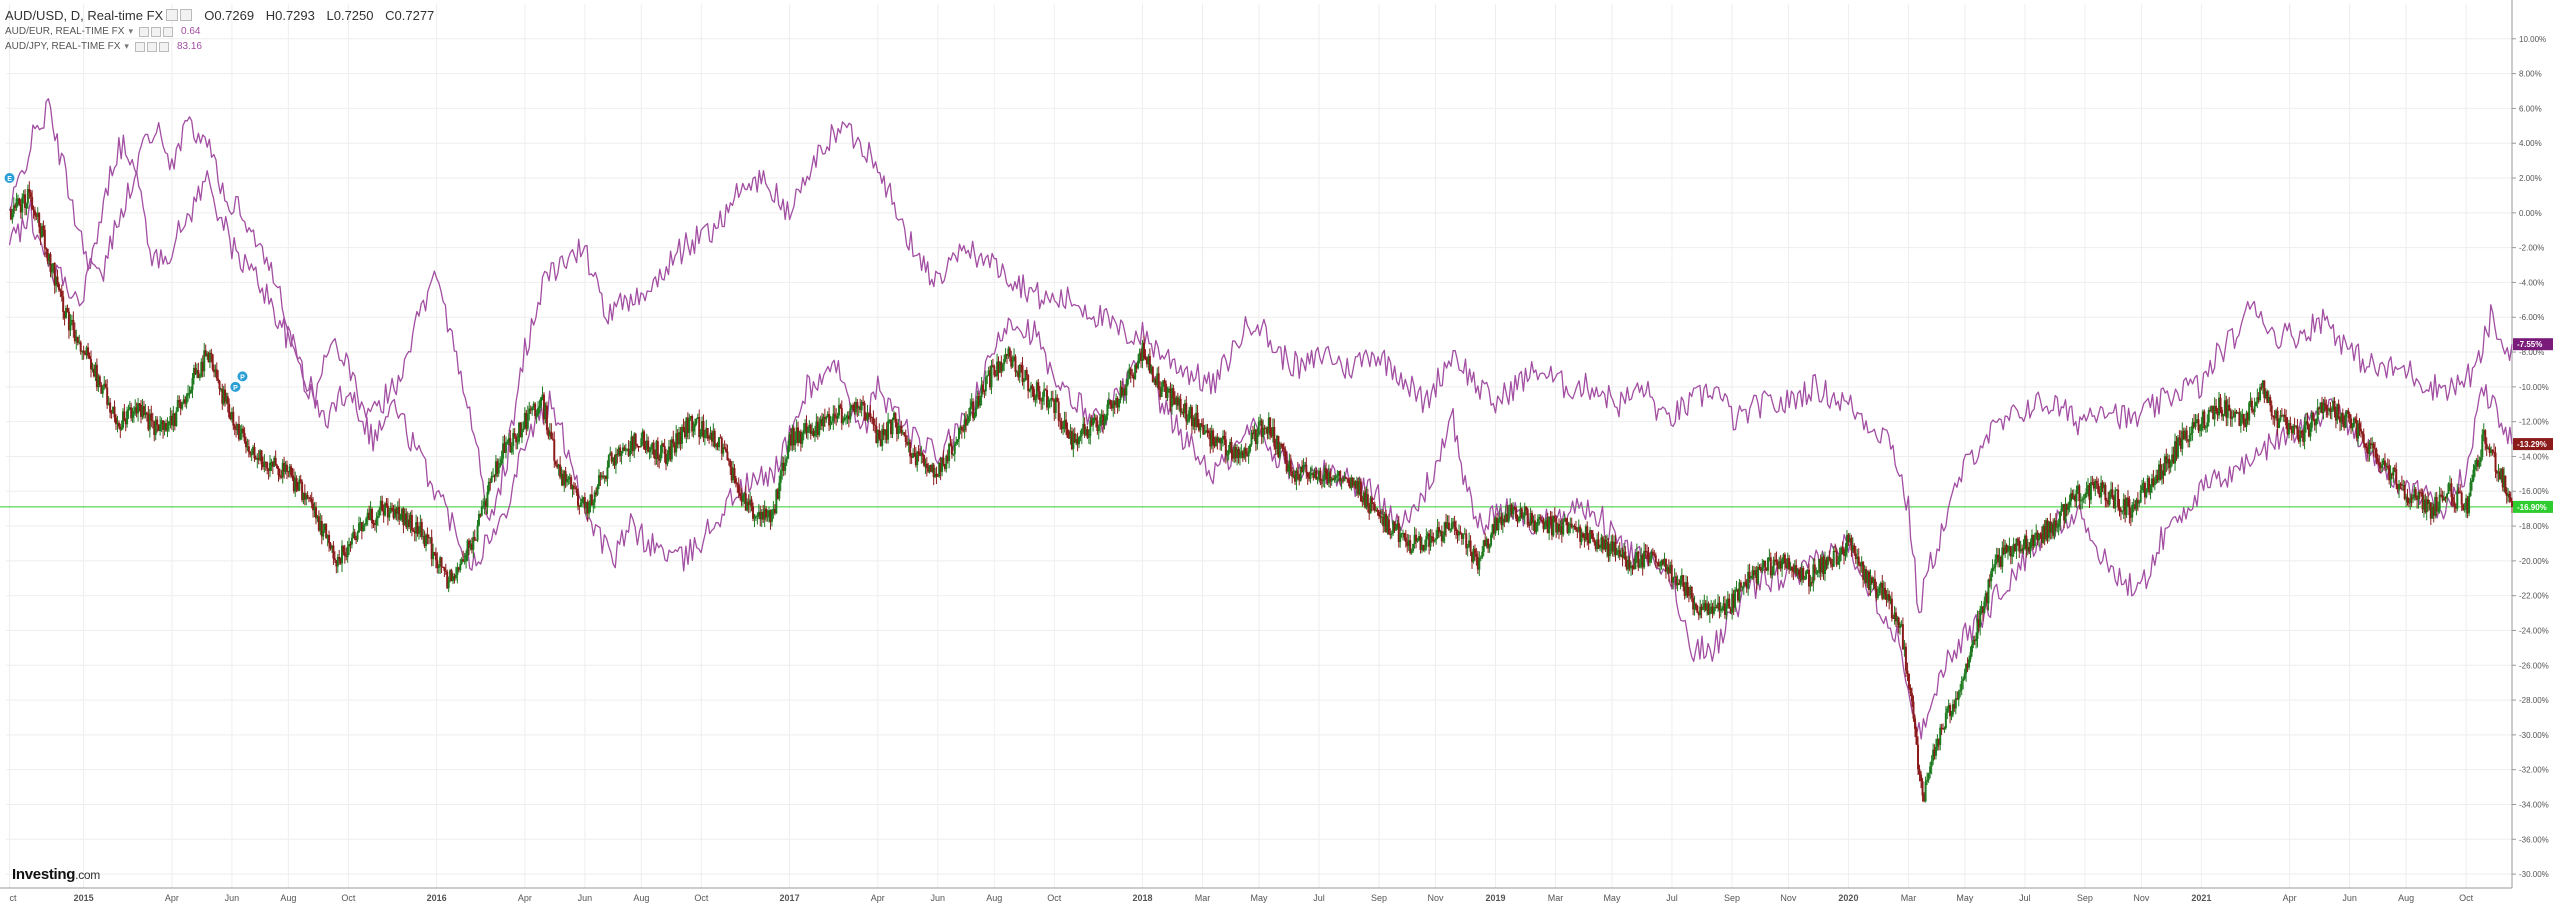 This screenshot has width=2560, height=915. Describe the element at coordinates (223, 31) in the screenshot. I see `legend-overlay-row: AUD/EUR, REAL-TIME FX ▾ 0.64` at that location.